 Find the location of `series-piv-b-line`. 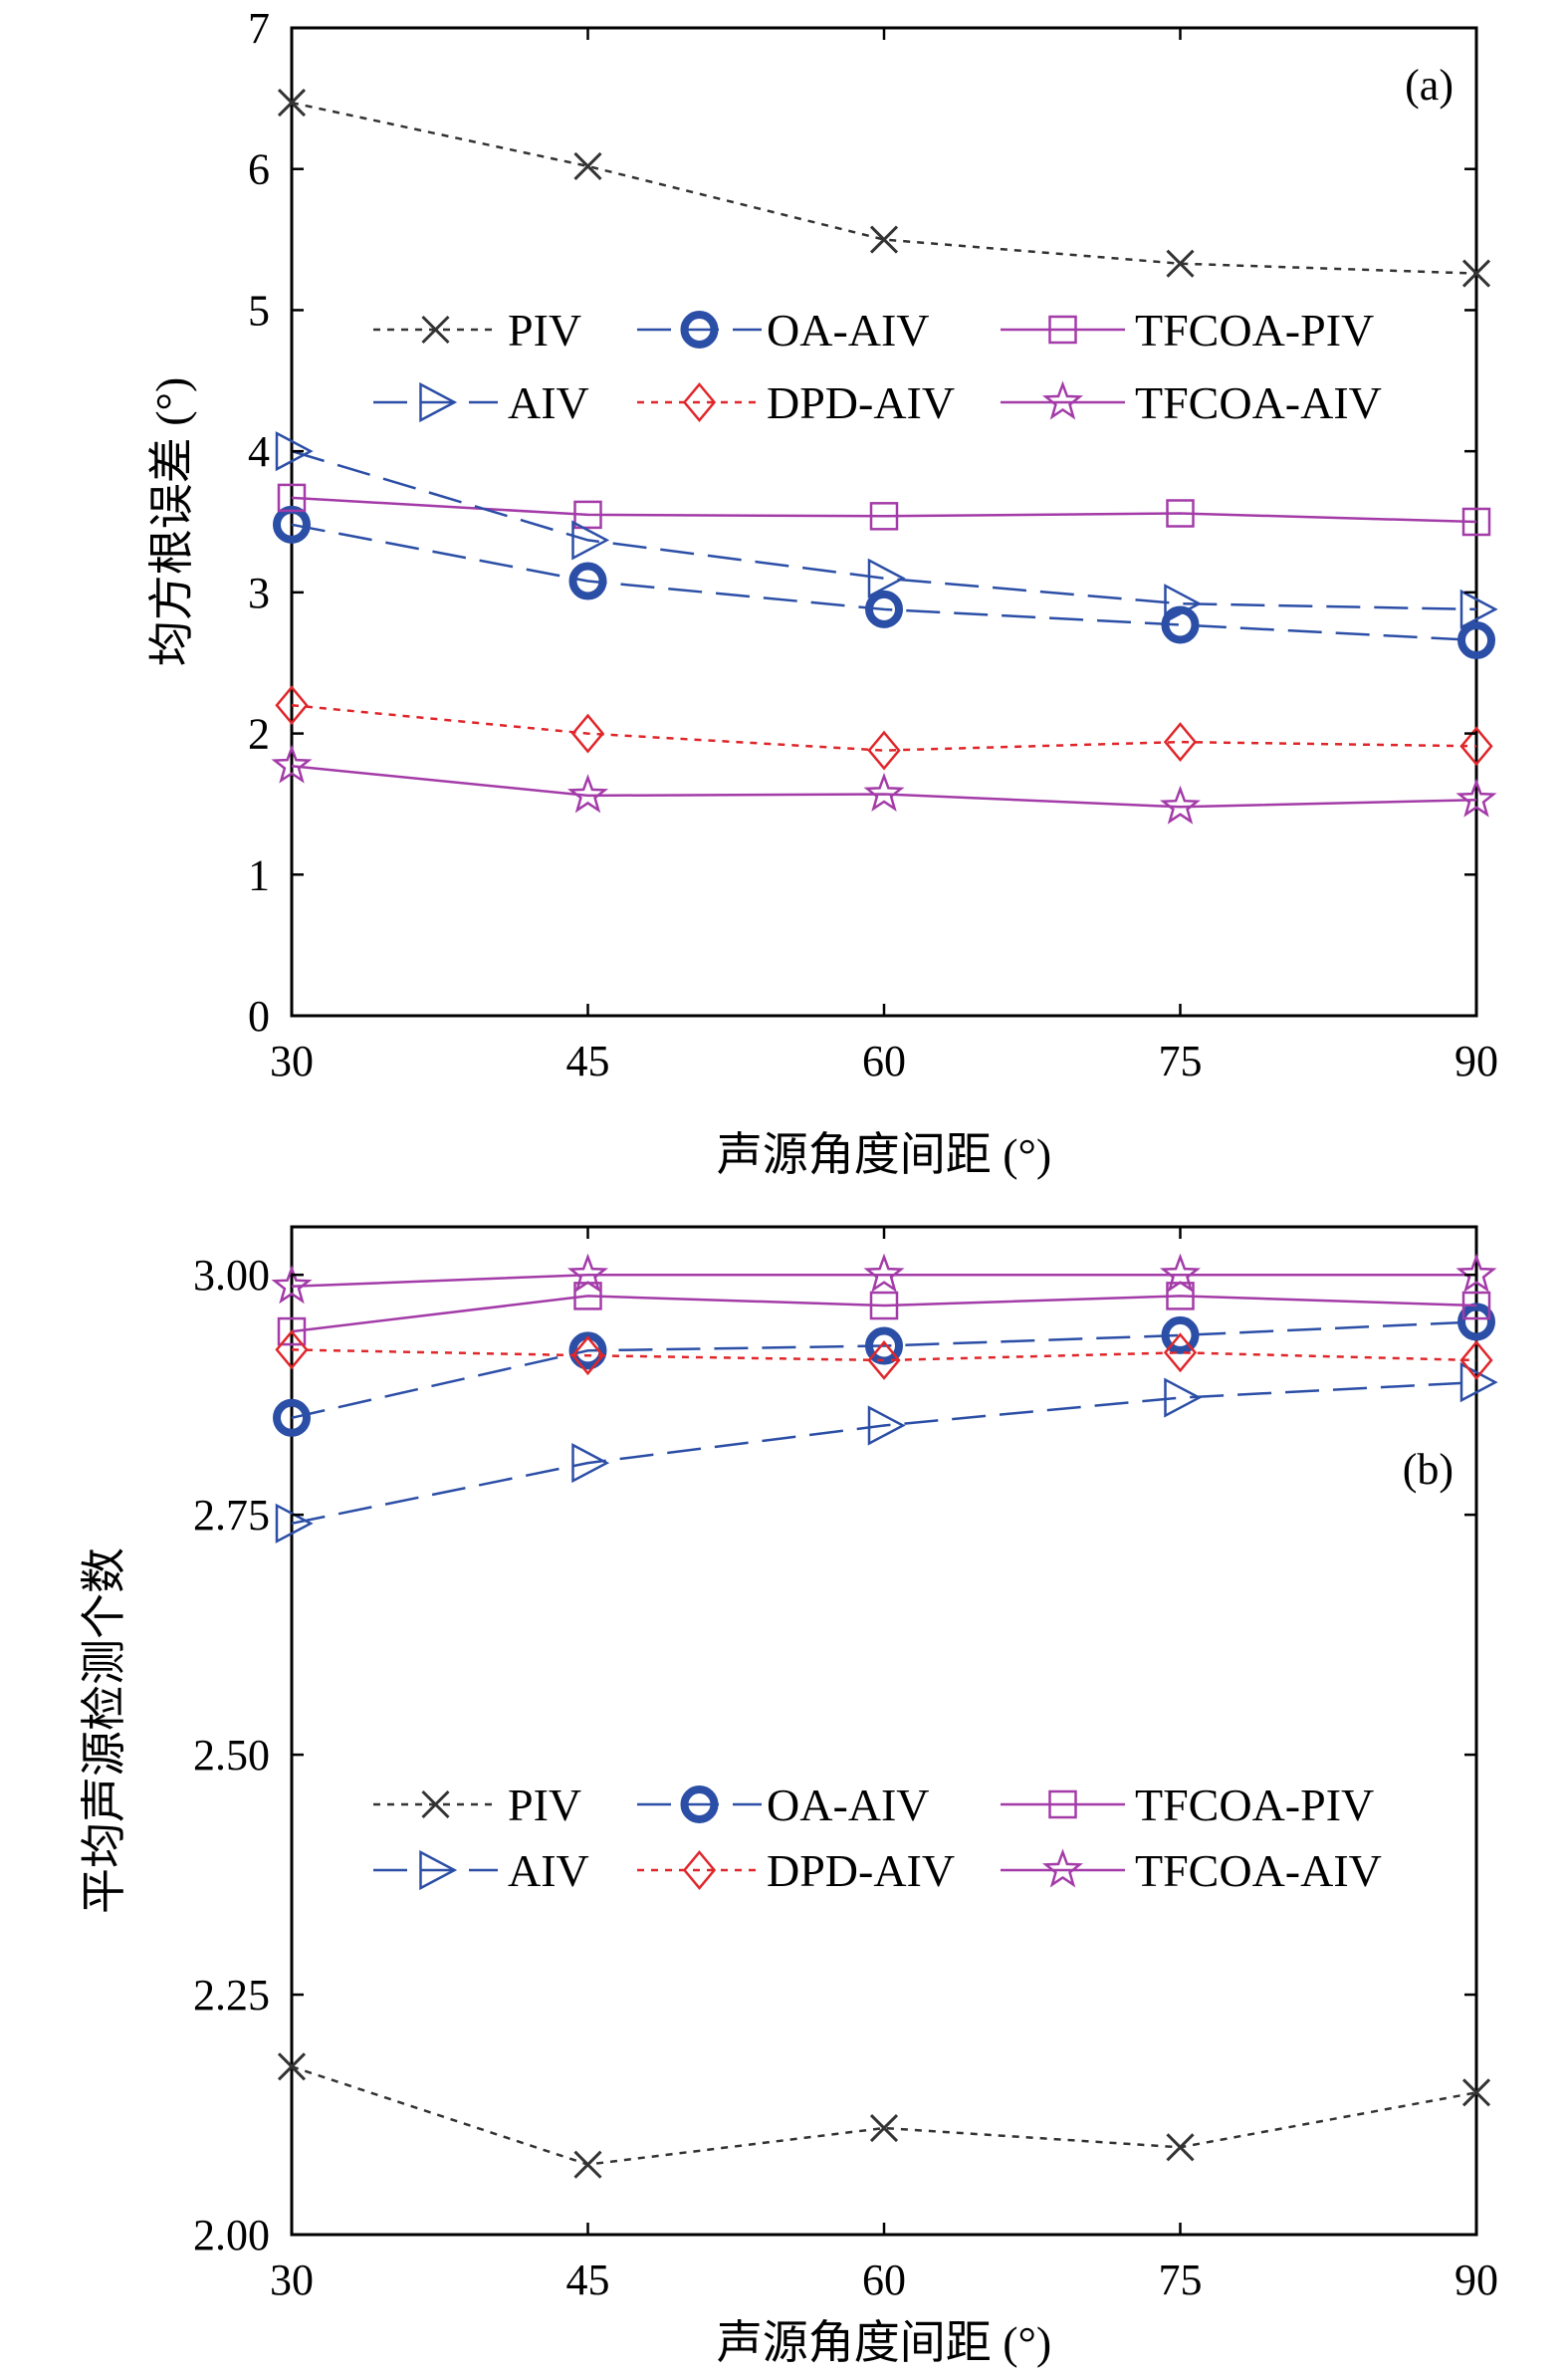

series-piv-b-line is located at coordinates (884, 2115).